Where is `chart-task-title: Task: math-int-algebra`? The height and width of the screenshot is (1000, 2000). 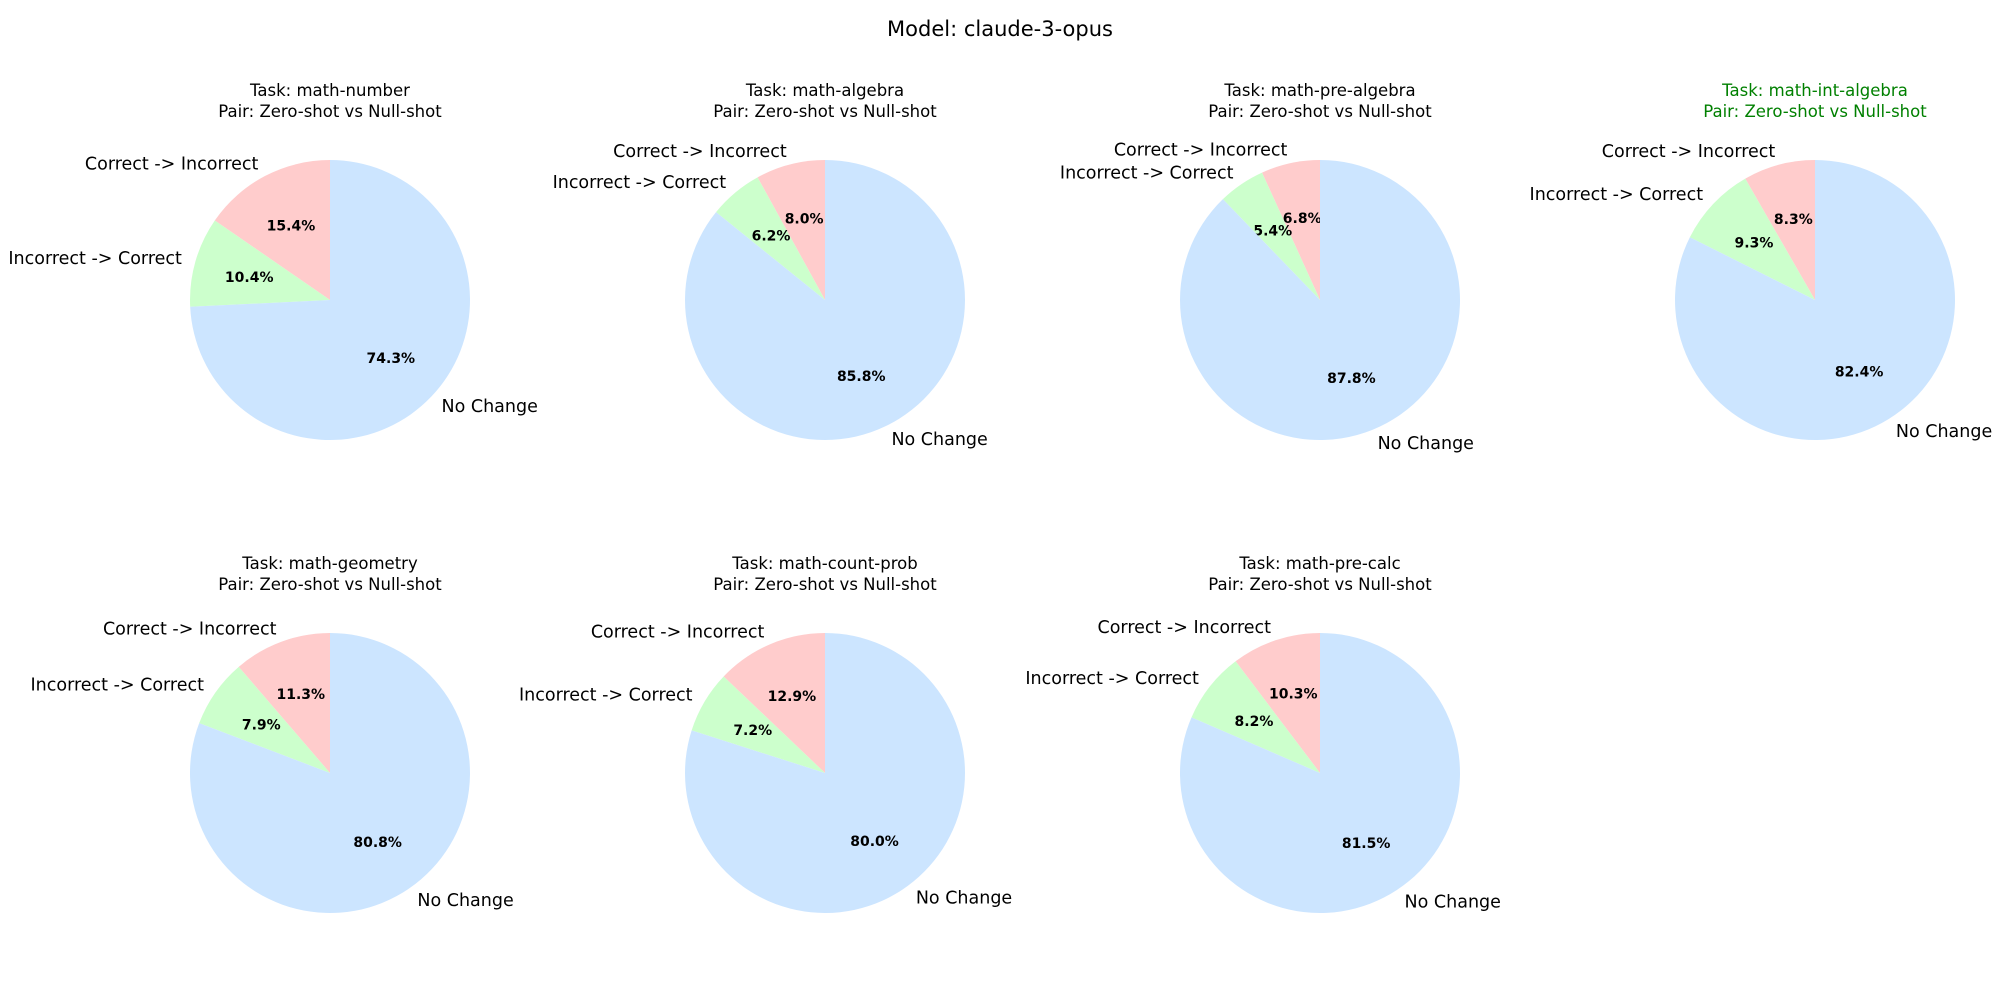 chart-task-title: Task: math-int-algebra is located at coordinates (1814, 90).